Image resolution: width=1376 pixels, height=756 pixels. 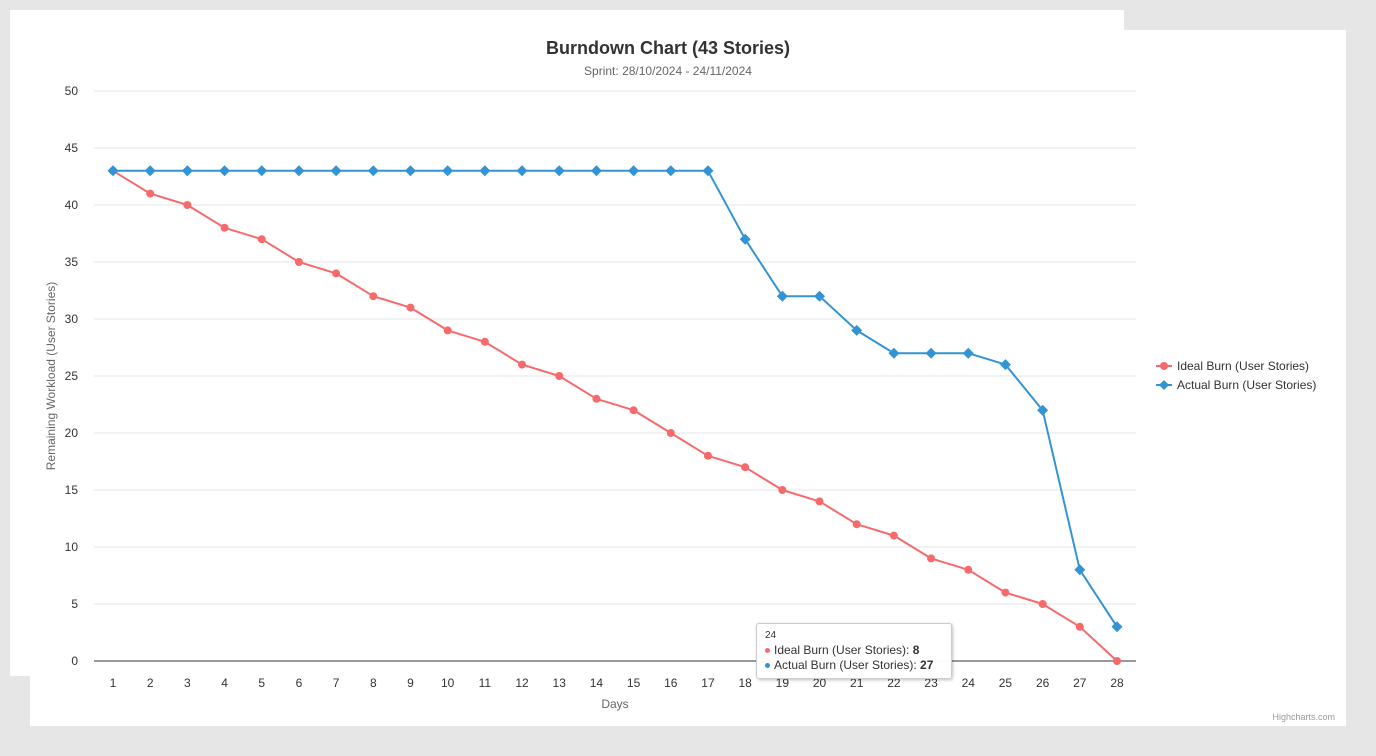 I want to click on credits-link: Highcharts.com, so click(x=1303, y=717).